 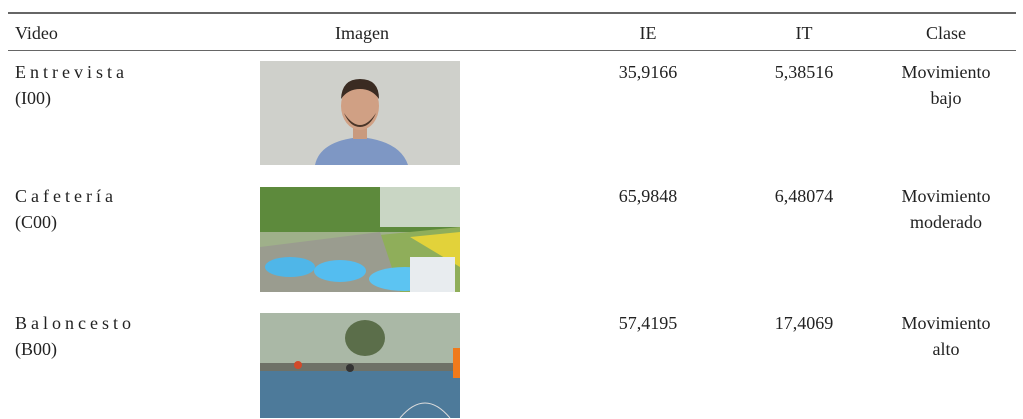 I want to click on ie-value: 65,9848, so click(x=648, y=196).